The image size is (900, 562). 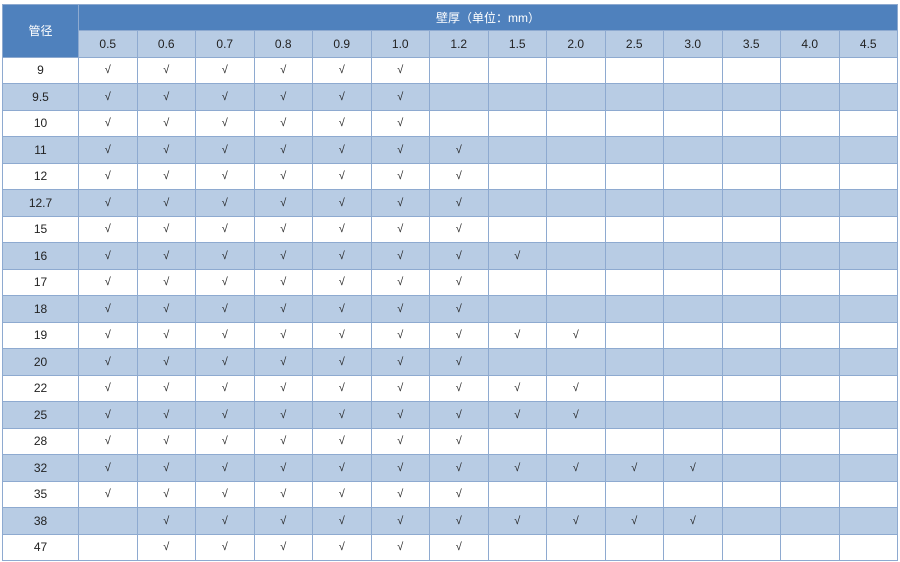 I want to click on pipe-diameter-cell: 12.7, so click(x=40, y=203).